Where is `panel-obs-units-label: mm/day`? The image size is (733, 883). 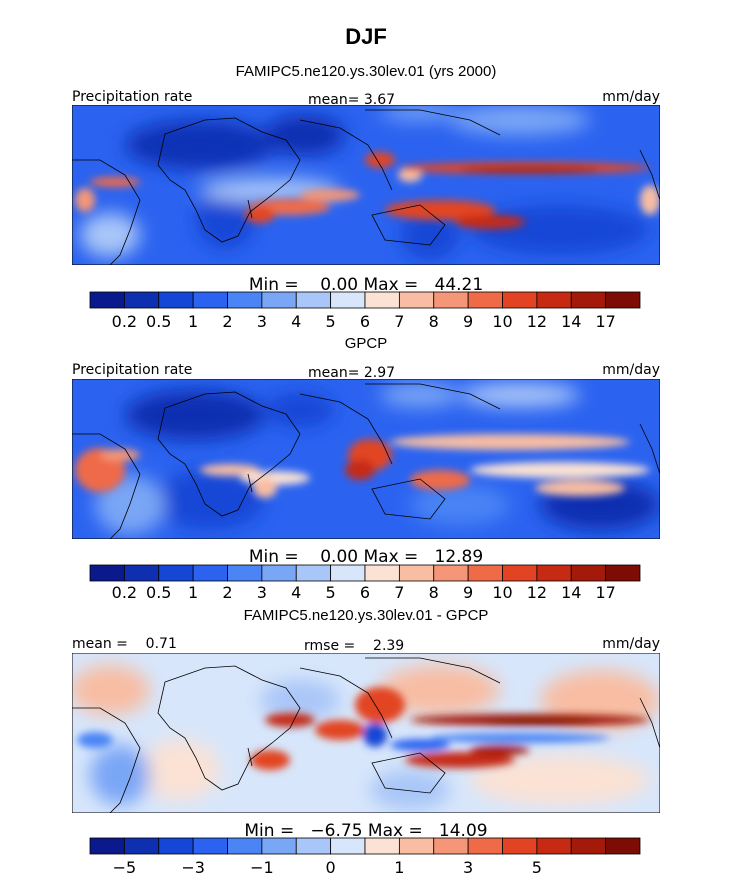 panel-obs-units-label: mm/day is located at coordinates (631, 370).